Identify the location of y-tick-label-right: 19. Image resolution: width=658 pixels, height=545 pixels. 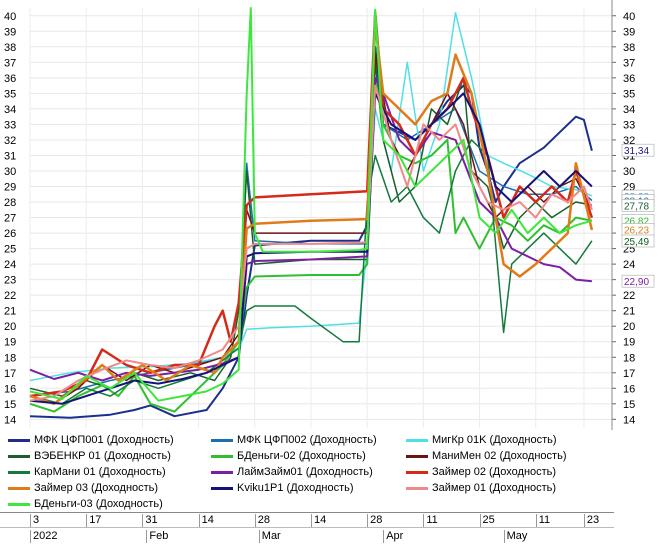
(629, 343).